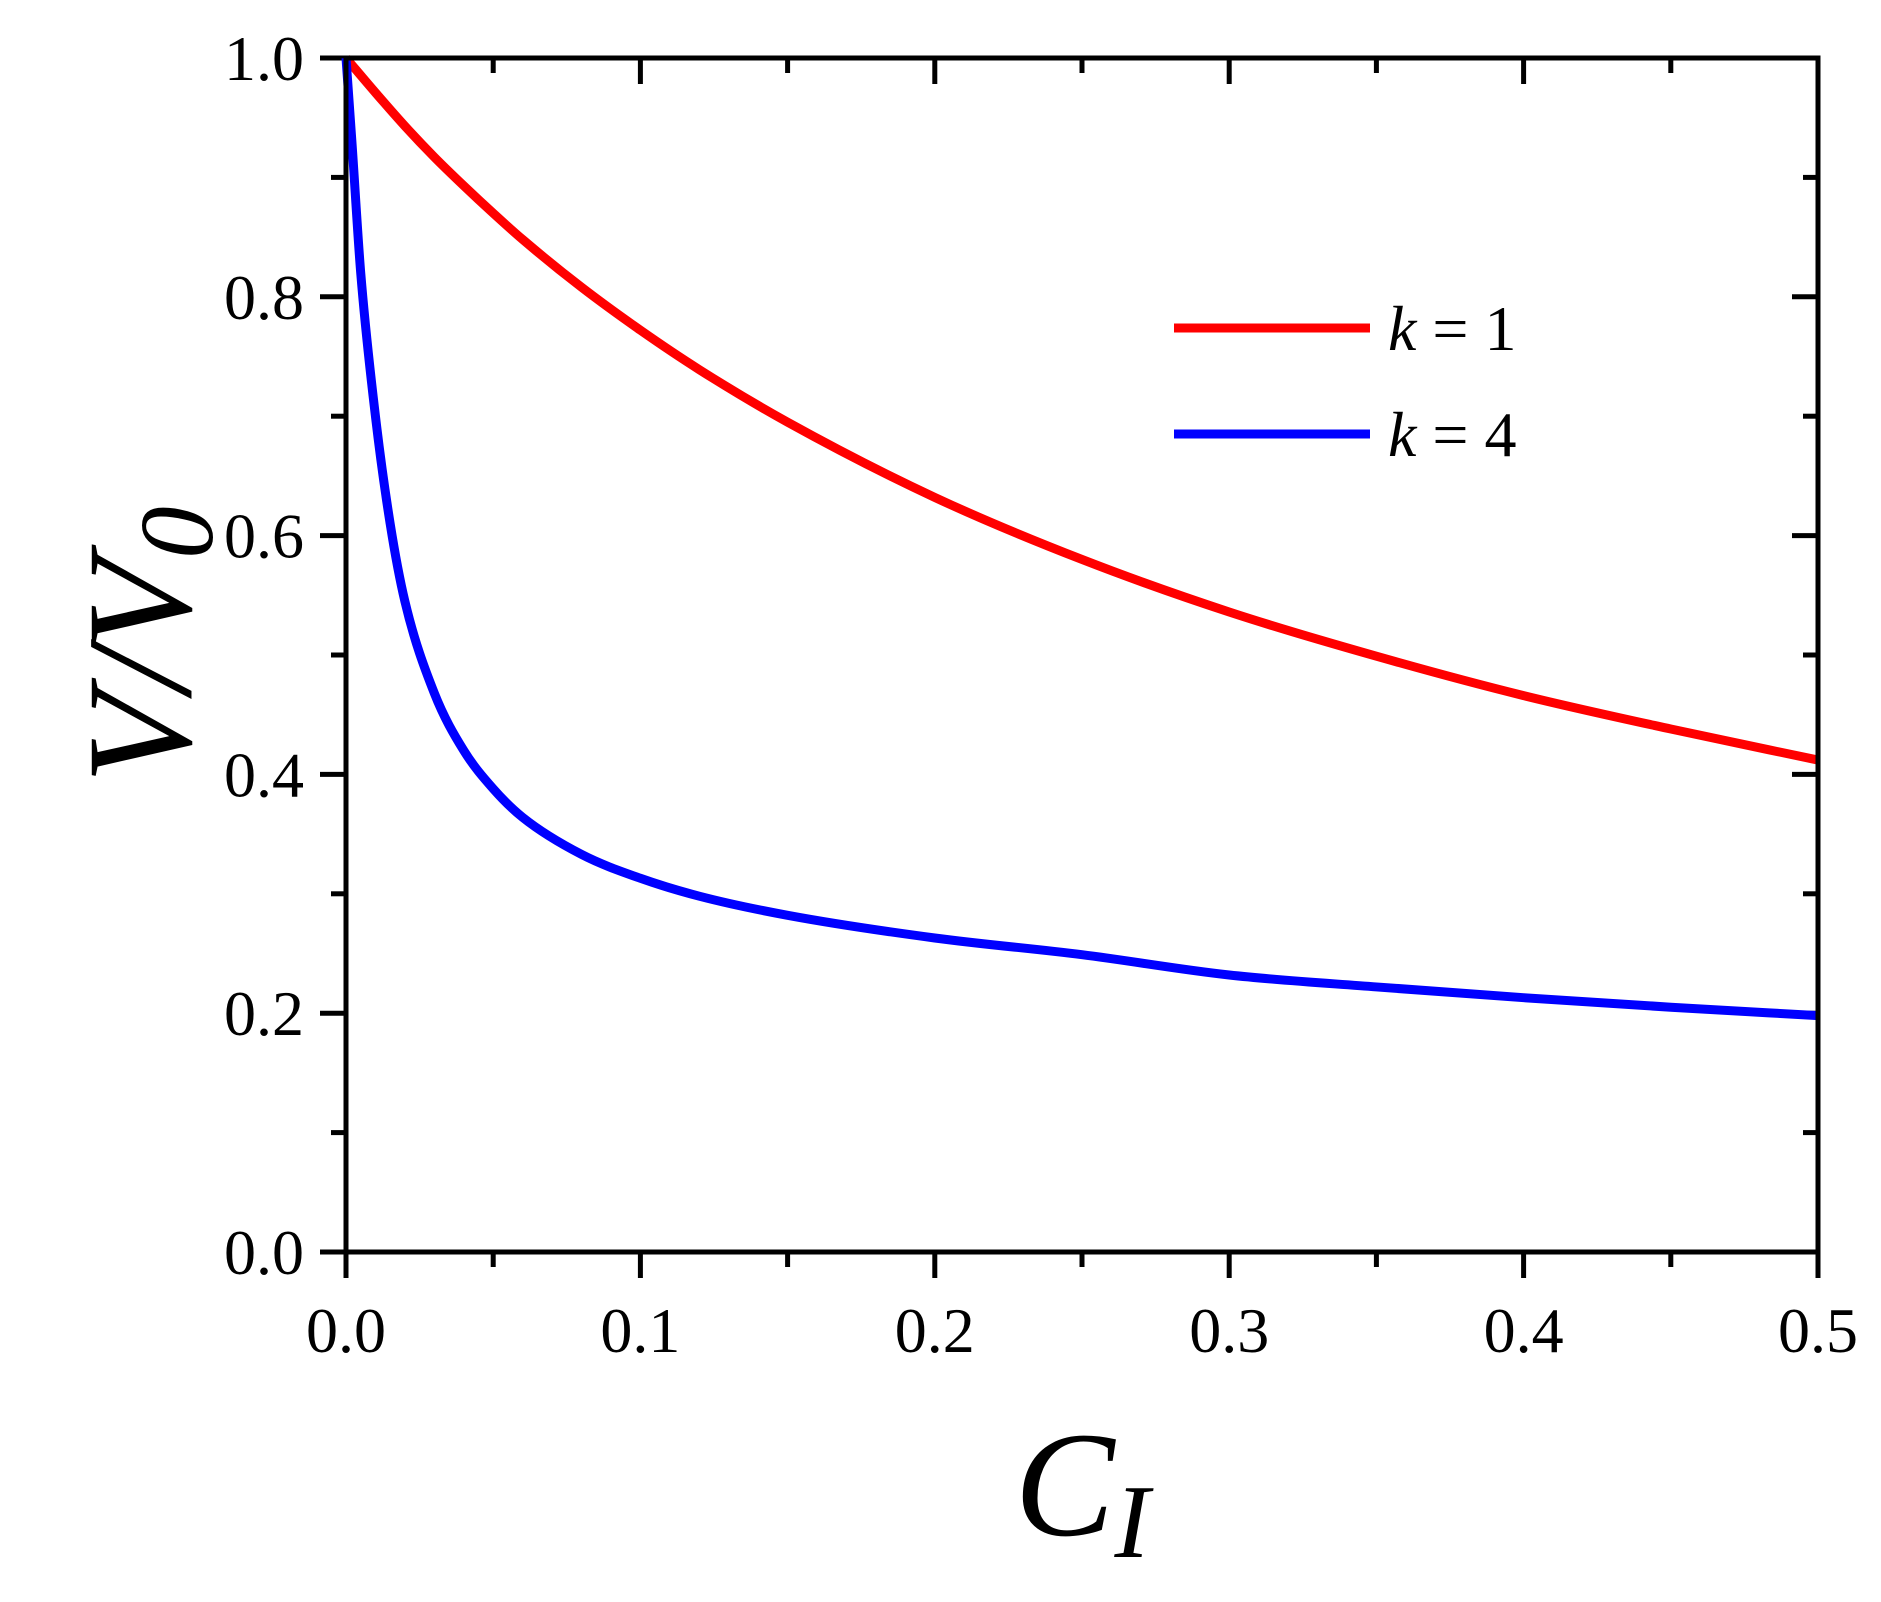  I want to click on y-tick-label: 0.8, so click(264, 297).